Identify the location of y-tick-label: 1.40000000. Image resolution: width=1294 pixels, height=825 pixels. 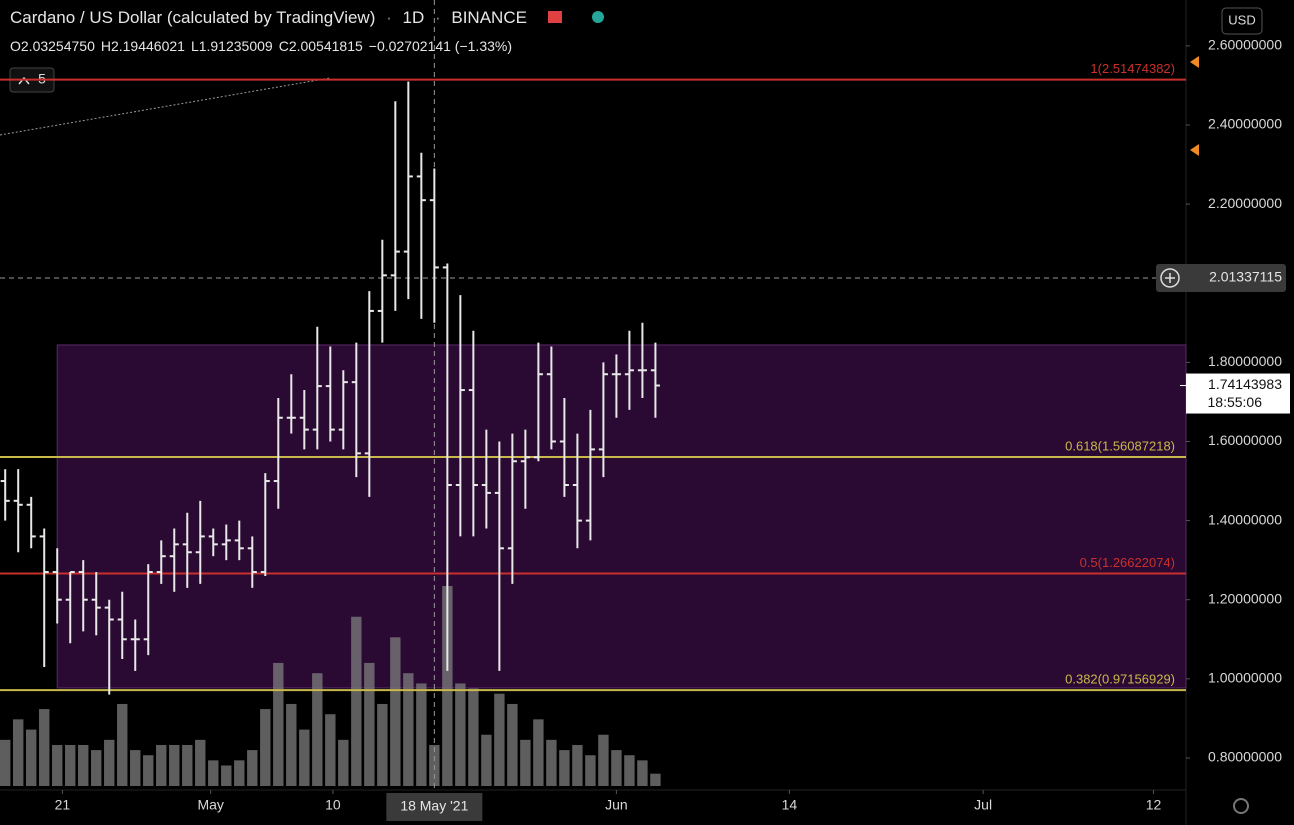
(1245, 519).